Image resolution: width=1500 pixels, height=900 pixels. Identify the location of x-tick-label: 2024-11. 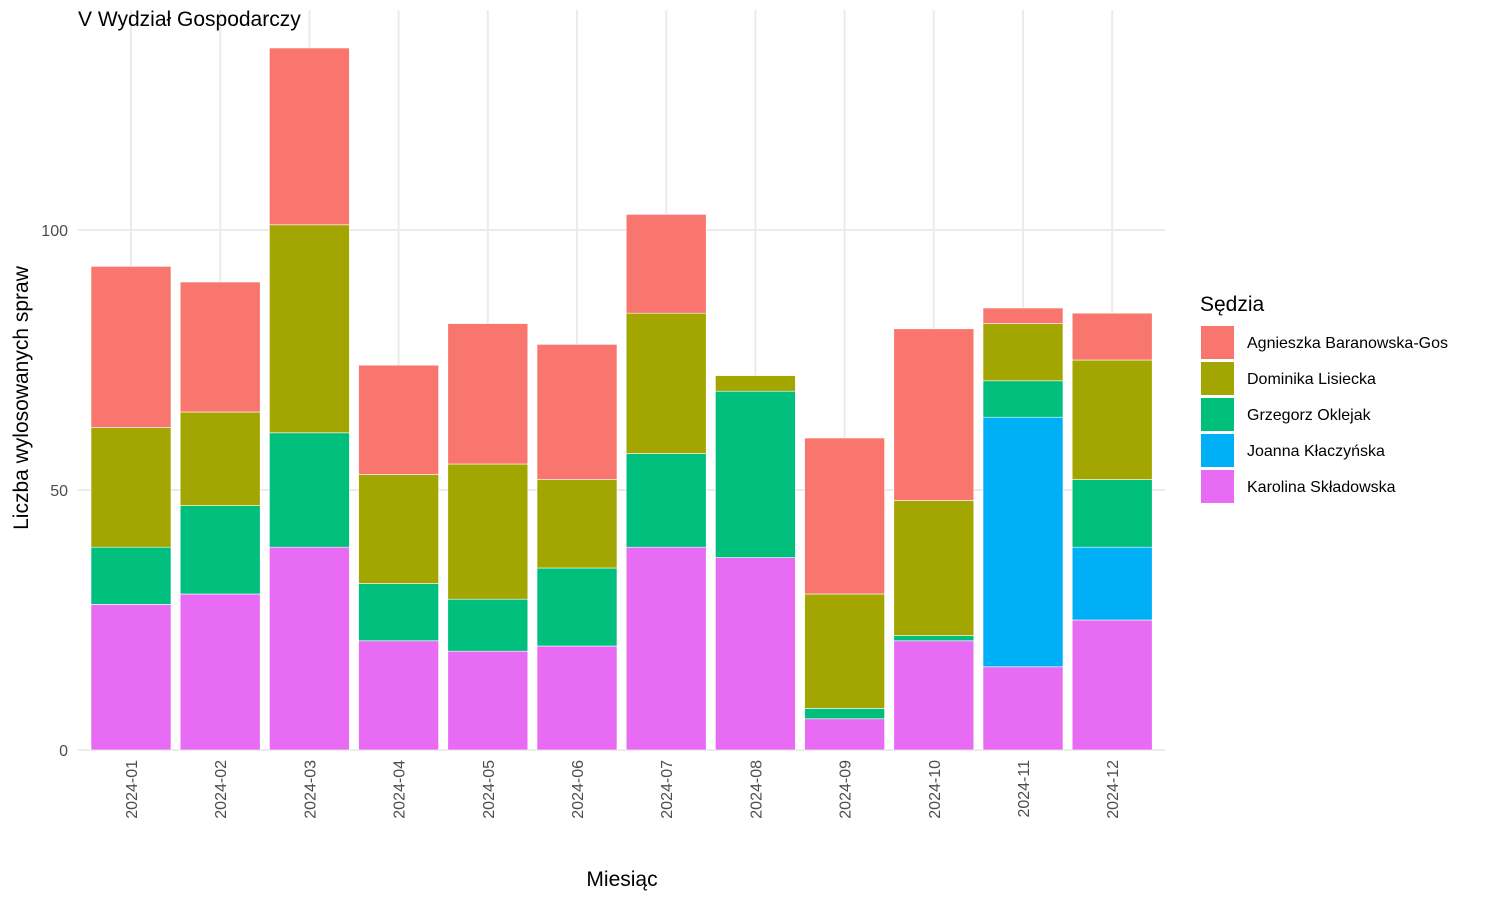
(1024, 789).